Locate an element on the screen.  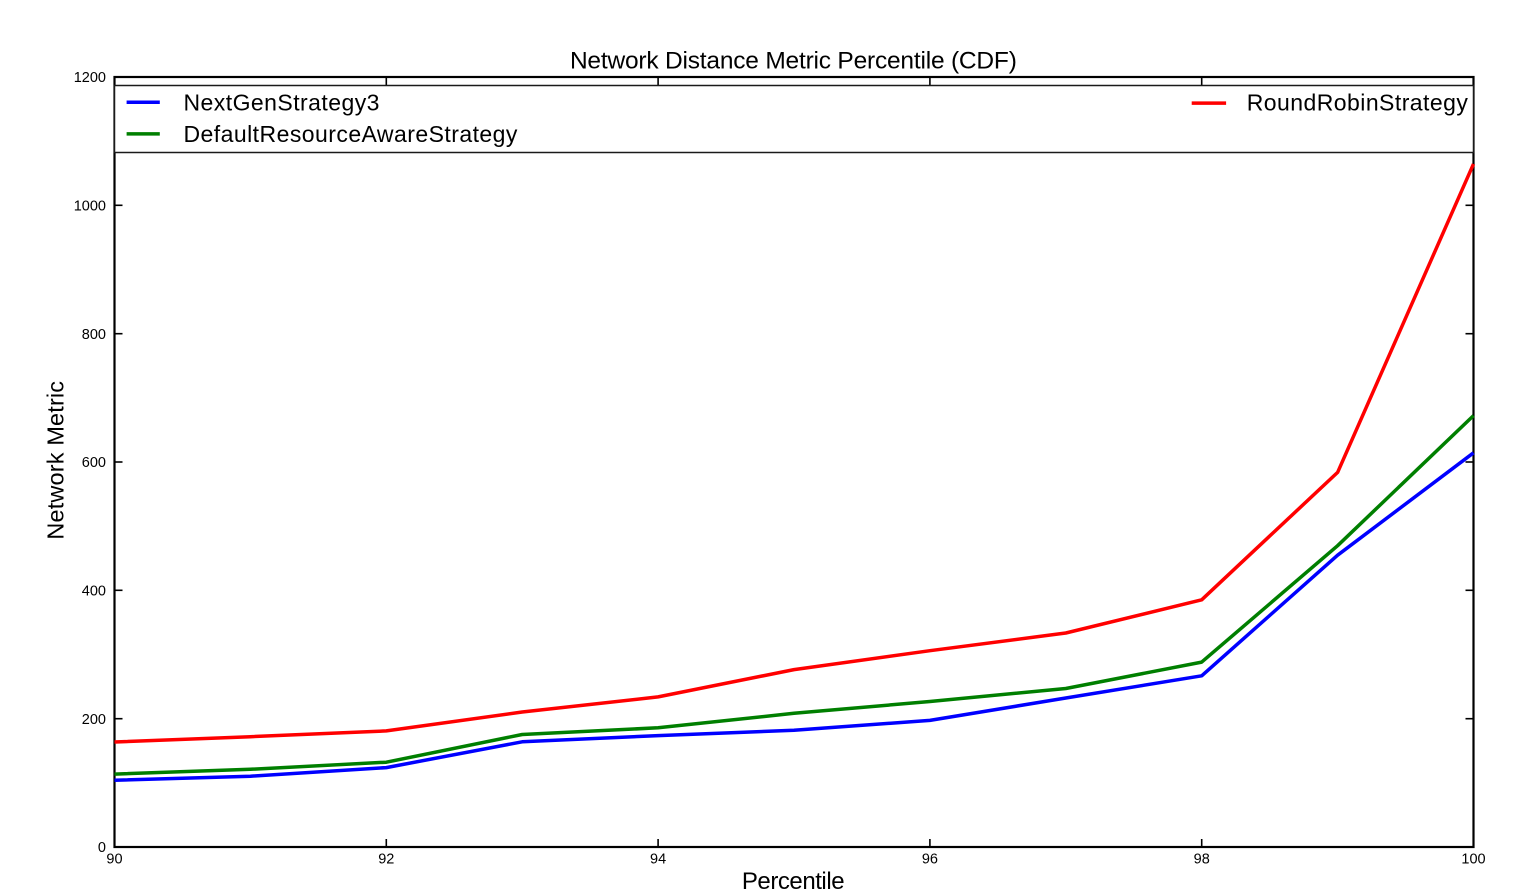
svg-text: NextGenStrategy3 is located at coordinates (282, 102).